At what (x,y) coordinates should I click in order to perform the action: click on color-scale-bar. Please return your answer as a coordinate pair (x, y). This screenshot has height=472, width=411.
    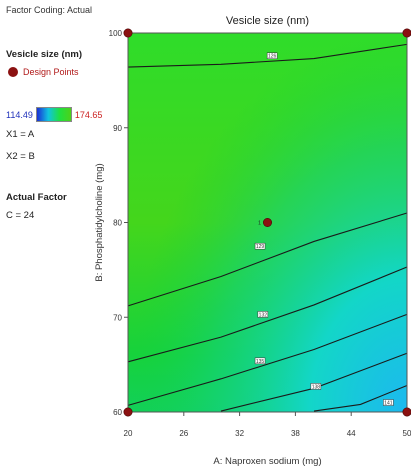
    Looking at the image, I should click on (53, 114).